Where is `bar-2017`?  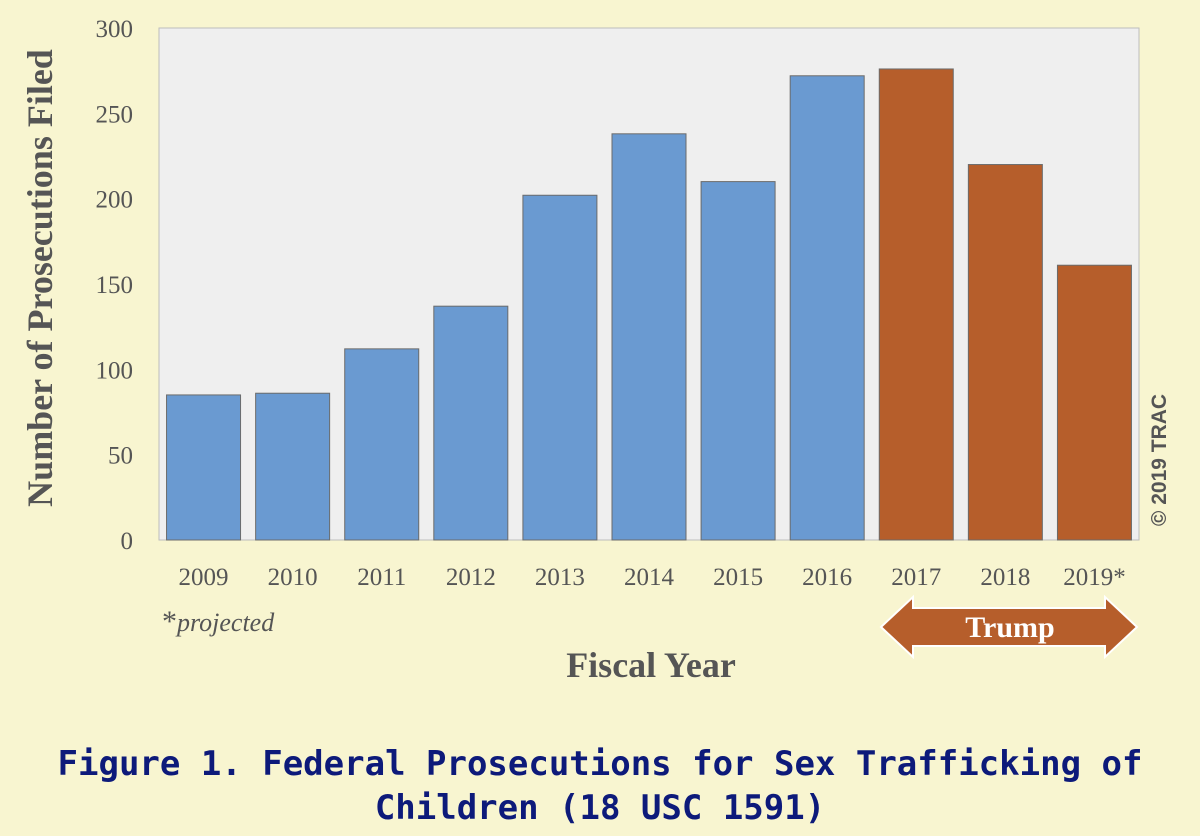
bar-2017 is located at coordinates (916, 304).